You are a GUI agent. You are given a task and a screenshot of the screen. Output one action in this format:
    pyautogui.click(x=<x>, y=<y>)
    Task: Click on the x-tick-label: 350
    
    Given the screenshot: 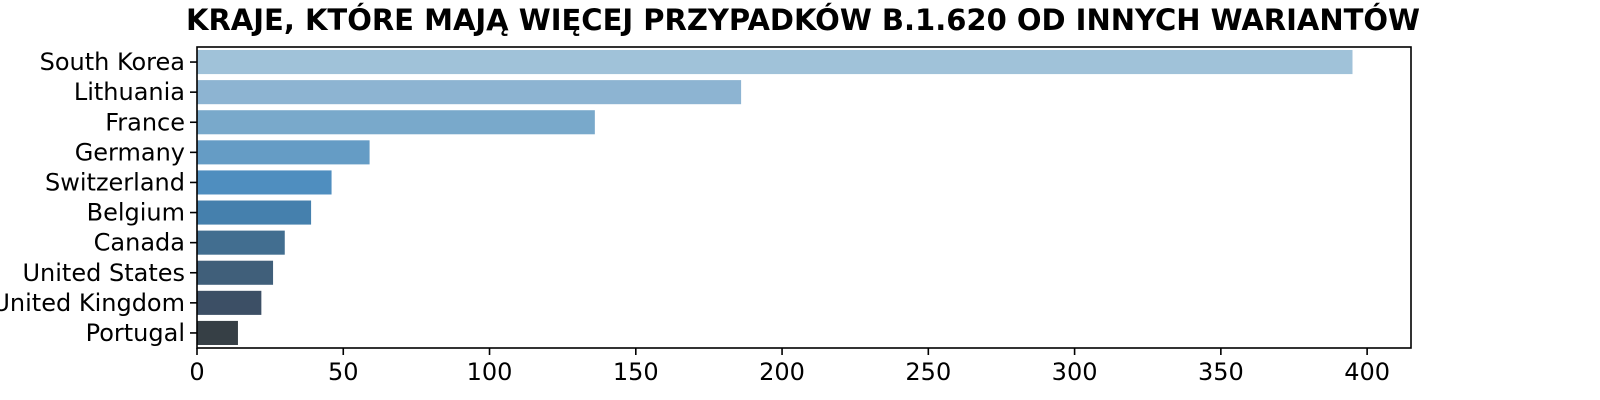 What is the action you would take?
    pyautogui.click(x=1221, y=372)
    